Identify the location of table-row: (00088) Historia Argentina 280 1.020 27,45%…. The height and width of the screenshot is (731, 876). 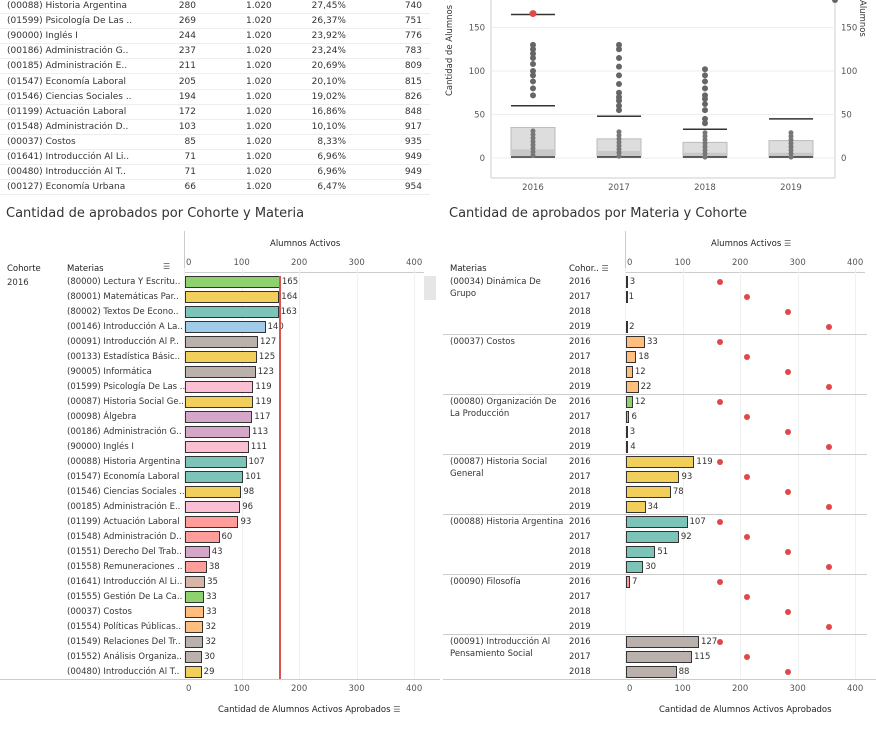
(220, 7).